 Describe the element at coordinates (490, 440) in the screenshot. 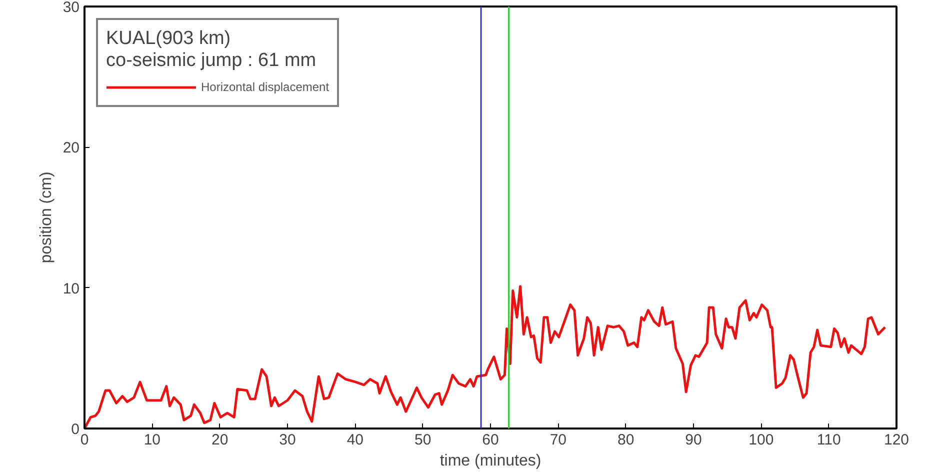

I see `x-tick-label: 60` at that location.